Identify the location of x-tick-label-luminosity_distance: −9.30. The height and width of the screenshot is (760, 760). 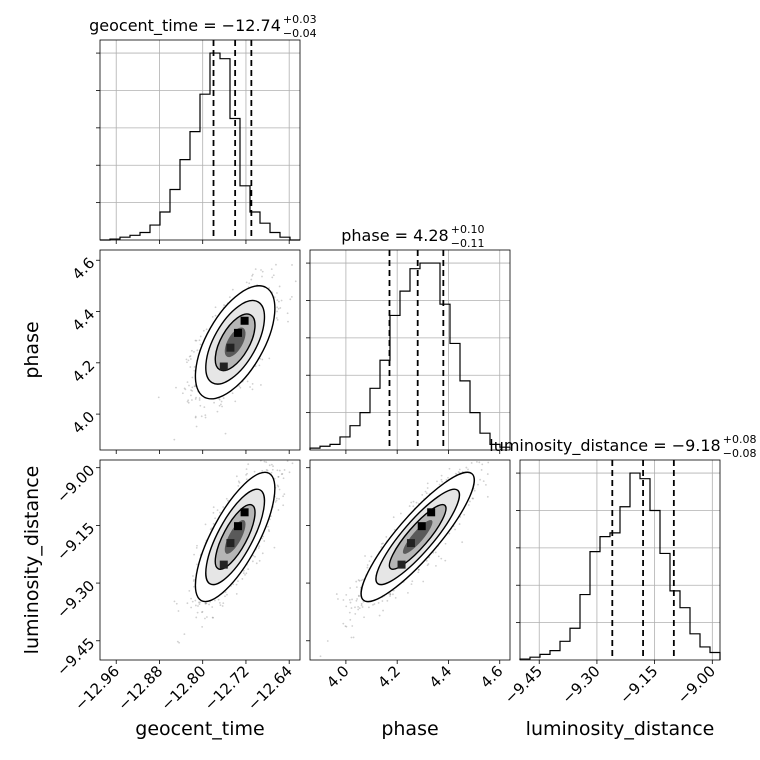
(581, 684).